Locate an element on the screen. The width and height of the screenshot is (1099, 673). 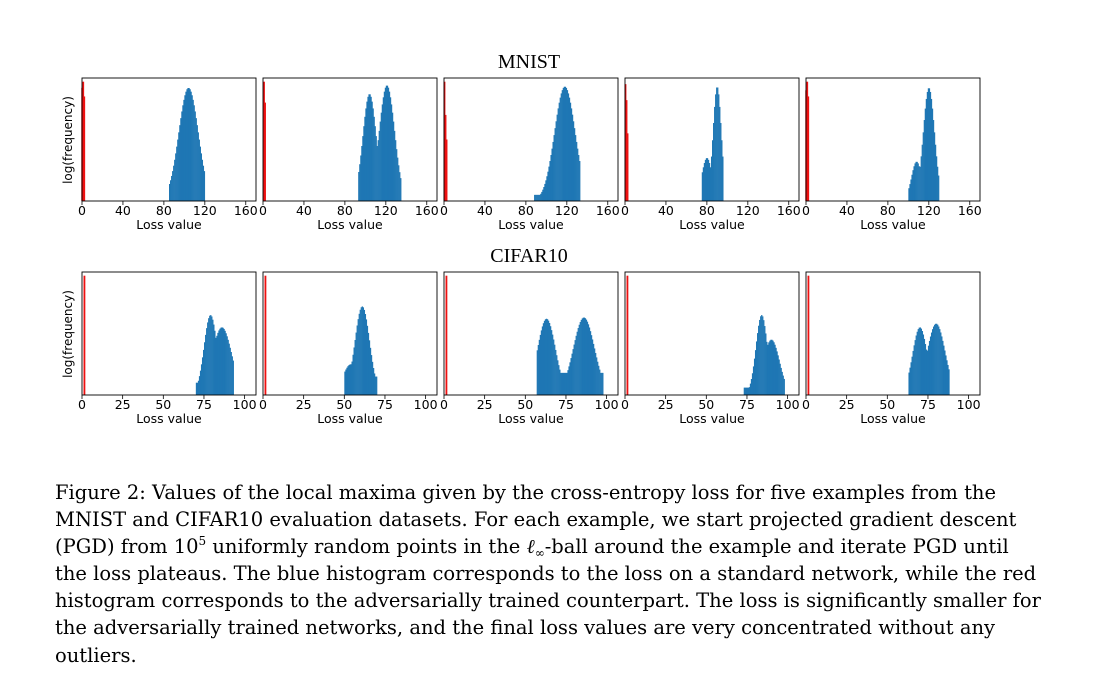
panel-frame is located at coordinates (893, 333).